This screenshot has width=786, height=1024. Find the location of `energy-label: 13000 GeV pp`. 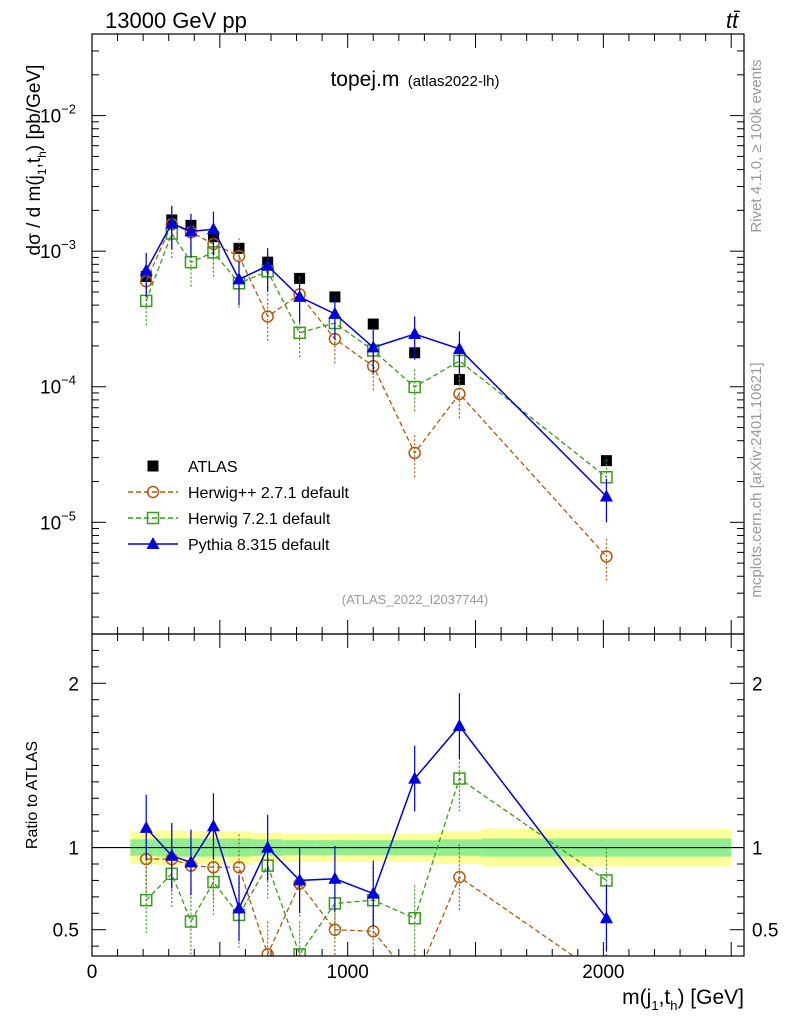

energy-label: 13000 GeV pp is located at coordinates (176, 20).